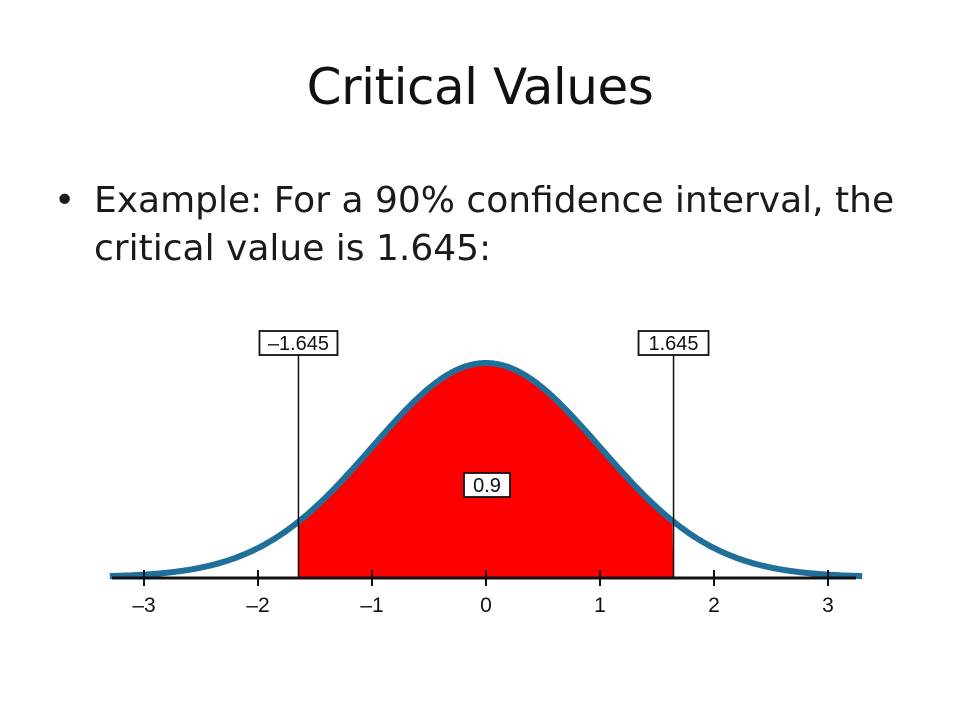 The height and width of the screenshot is (720, 960). I want to click on x-tick-label: 2, so click(714, 605).